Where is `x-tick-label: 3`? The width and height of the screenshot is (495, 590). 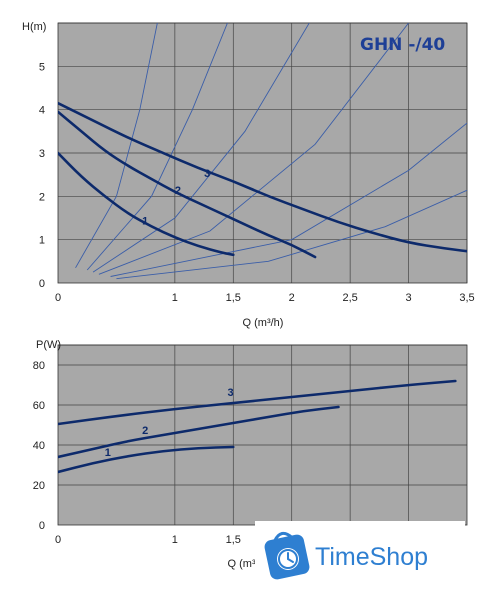
x-tick-label: 3 is located at coordinates (409, 298).